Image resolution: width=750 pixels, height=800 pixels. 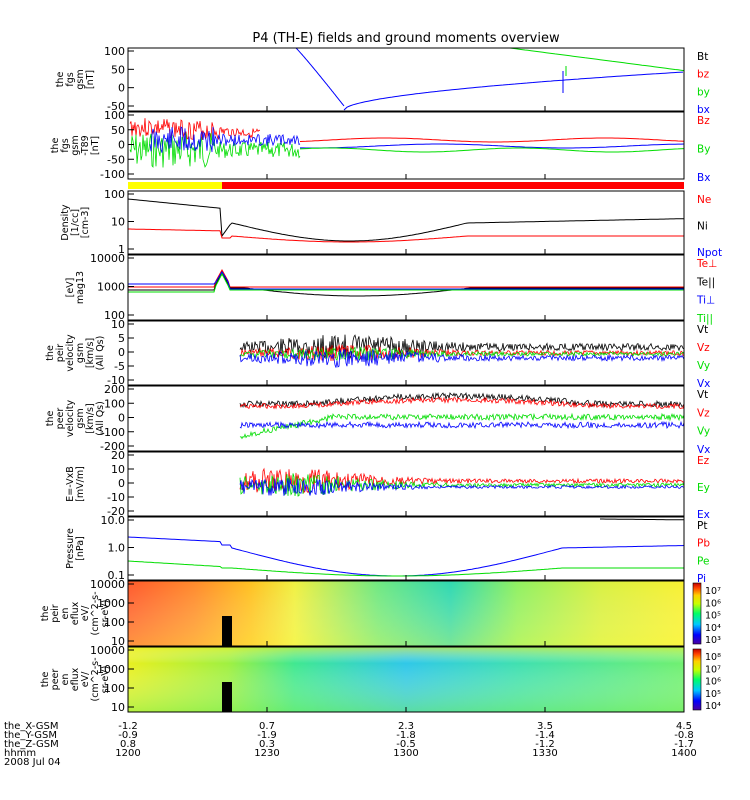 I want to click on trace-by-fgs, so click(x=597, y=59).